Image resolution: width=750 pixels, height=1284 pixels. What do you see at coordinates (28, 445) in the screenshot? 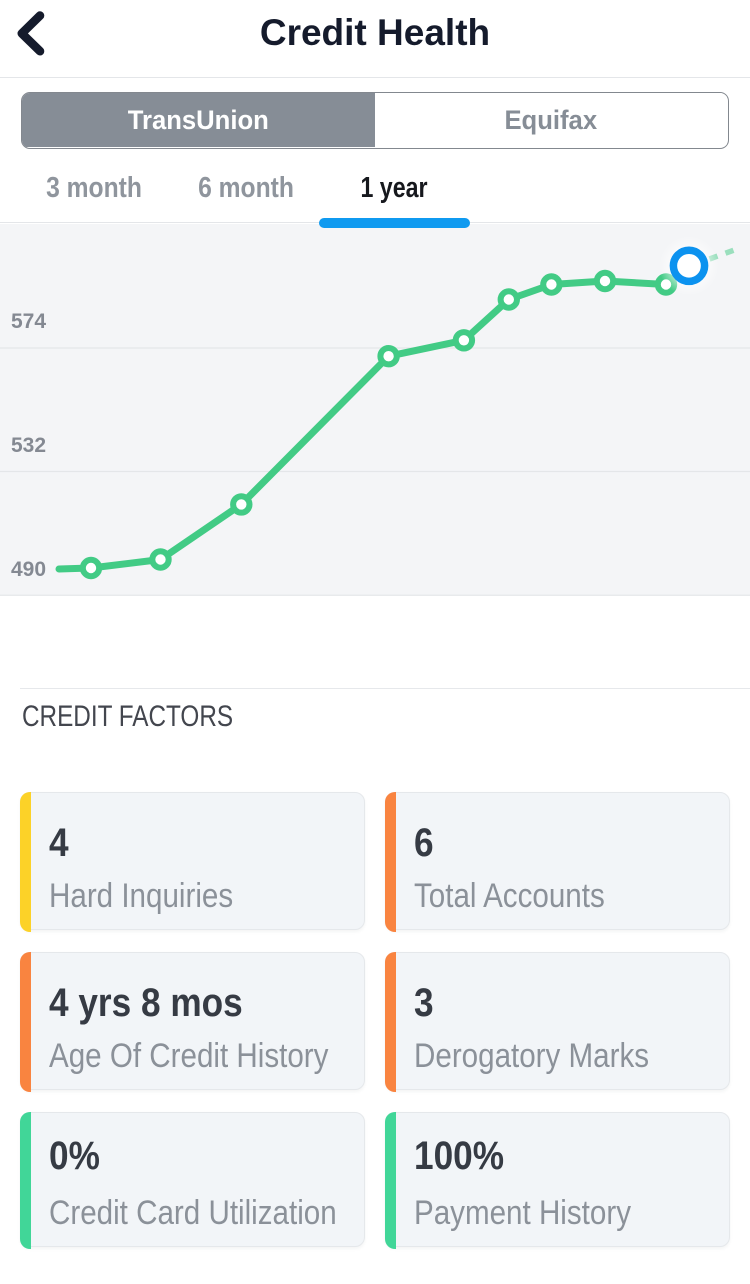
I see `svg-text: 532` at bounding box center [28, 445].